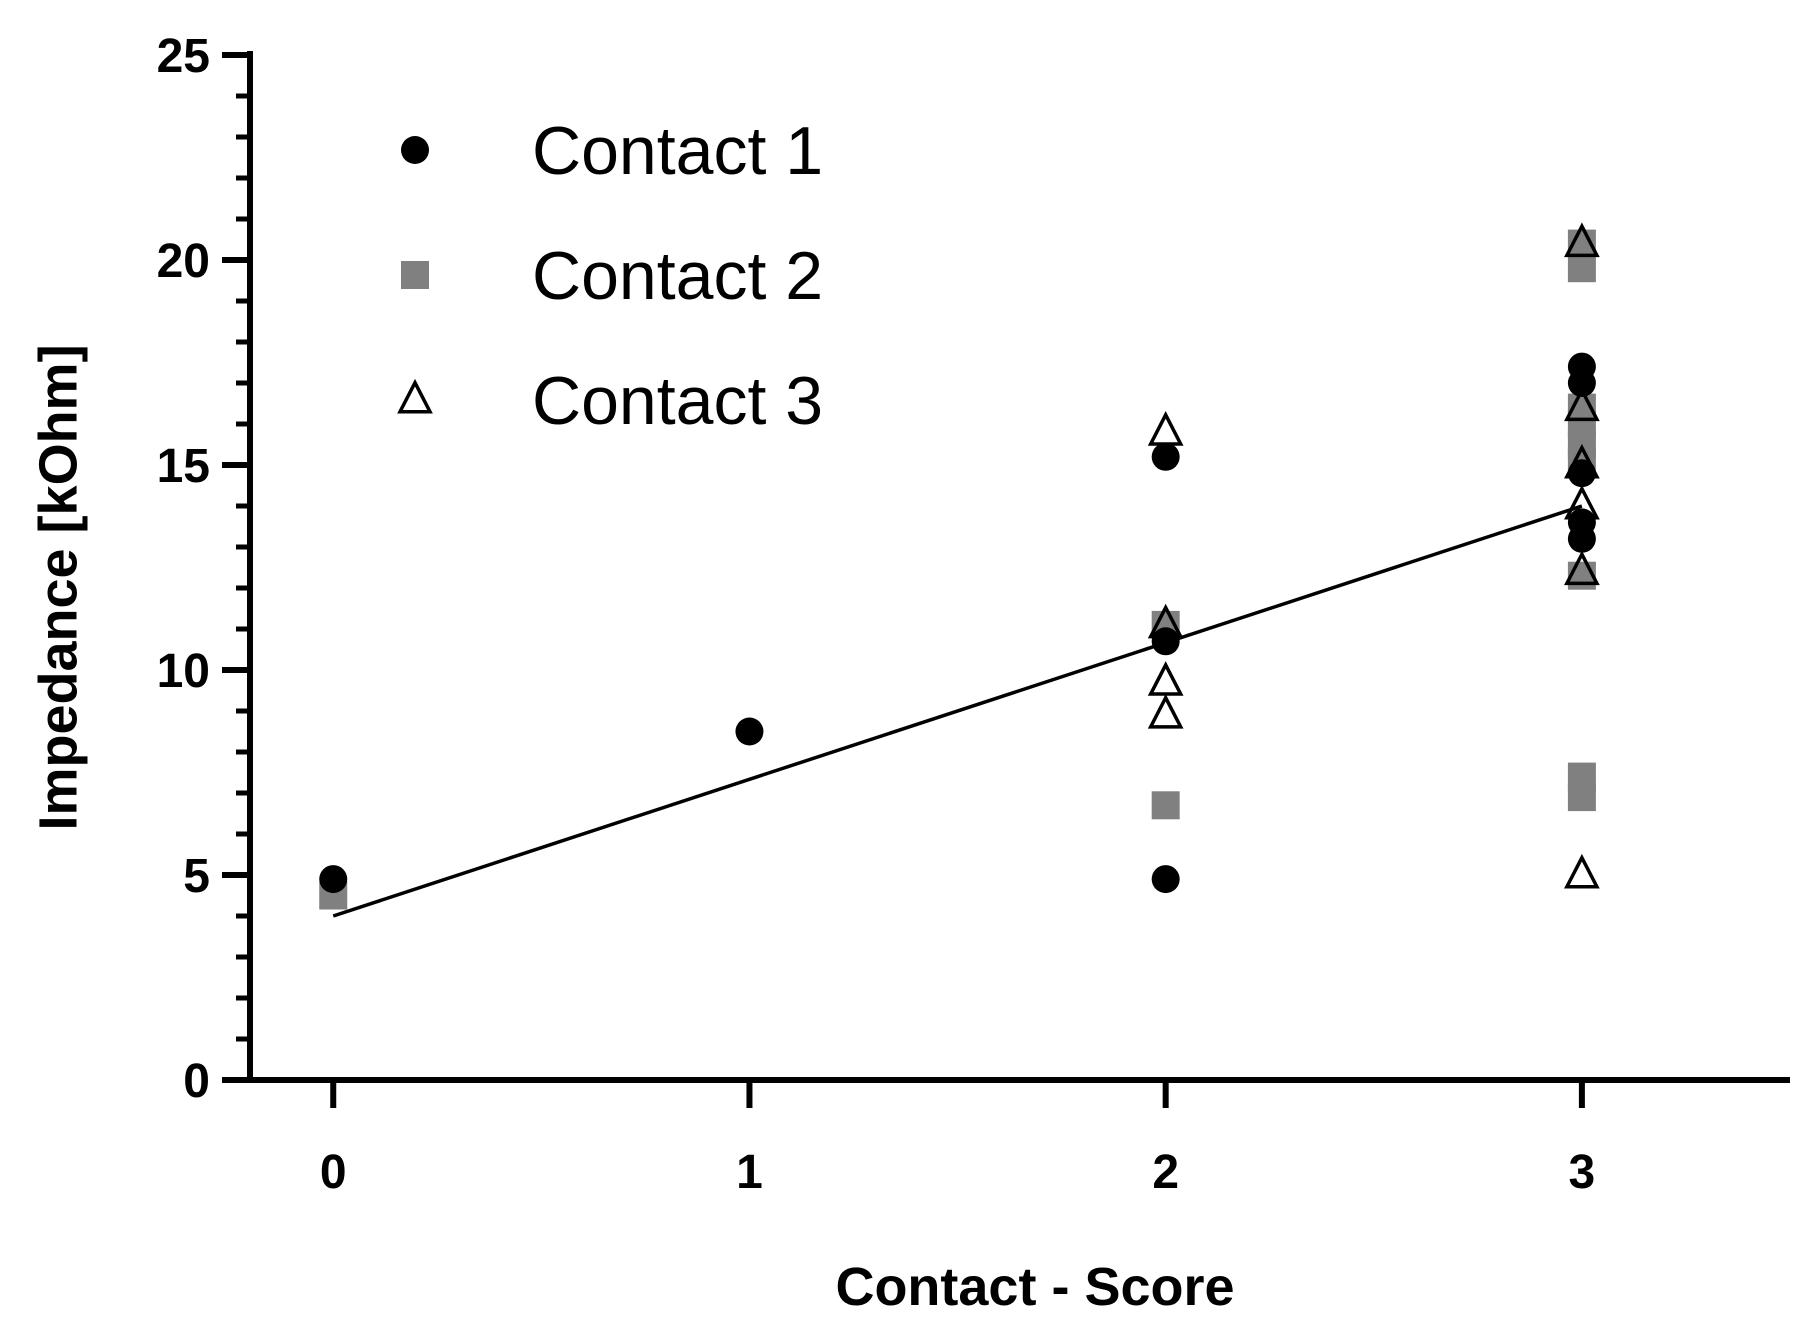 This screenshot has width=1805, height=1335. I want to click on legend-label: Contact 1, so click(677, 151).